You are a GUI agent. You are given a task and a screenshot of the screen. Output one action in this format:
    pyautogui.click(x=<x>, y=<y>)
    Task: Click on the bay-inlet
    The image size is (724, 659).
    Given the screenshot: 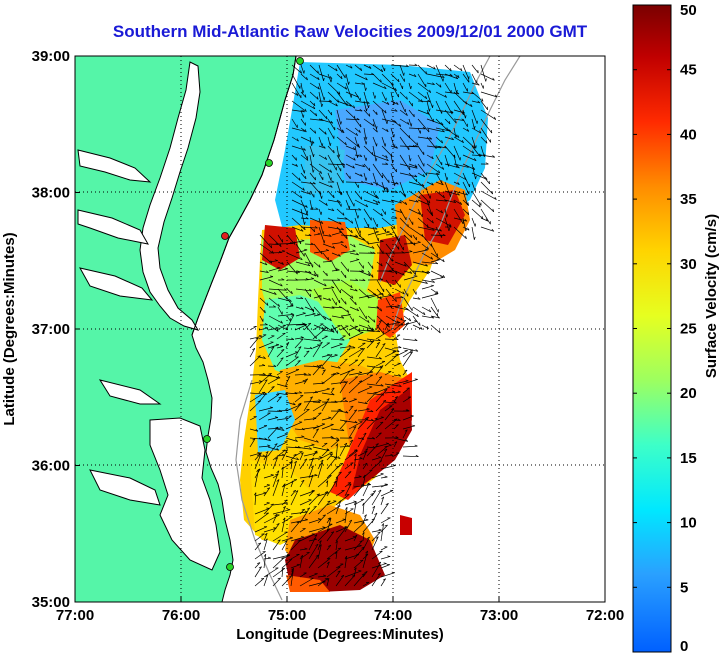 What is the action you would take?
    pyautogui.click(x=114, y=166)
    